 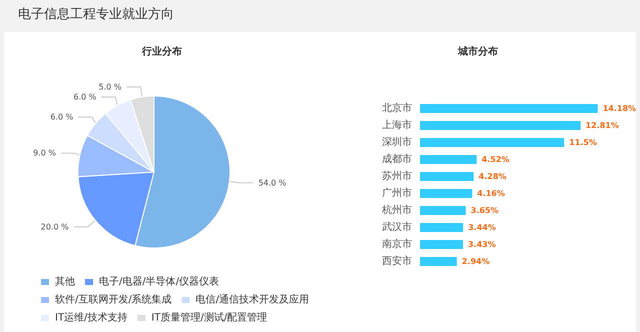 What do you see at coordinates (477, 52) in the screenshot?
I see `chart-title: 城市分布` at bounding box center [477, 52].